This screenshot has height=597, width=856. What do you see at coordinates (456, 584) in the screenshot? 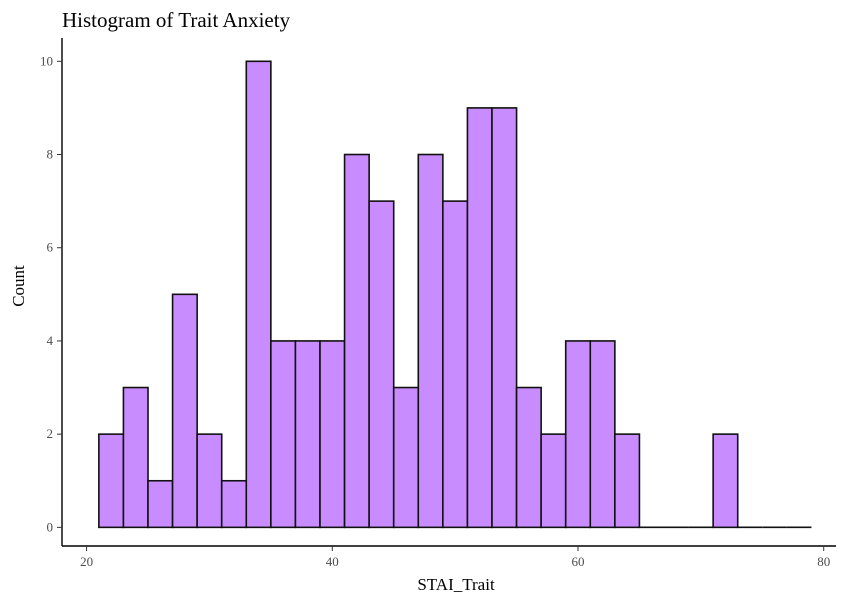
I see `x-axis-title: STAI_Trait` at bounding box center [456, 584].